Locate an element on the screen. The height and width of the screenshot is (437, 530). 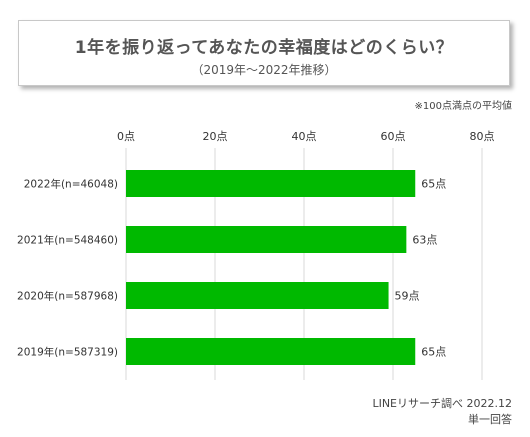
category-label: 2021年(n=548460) is located at coordinates (67, 240).